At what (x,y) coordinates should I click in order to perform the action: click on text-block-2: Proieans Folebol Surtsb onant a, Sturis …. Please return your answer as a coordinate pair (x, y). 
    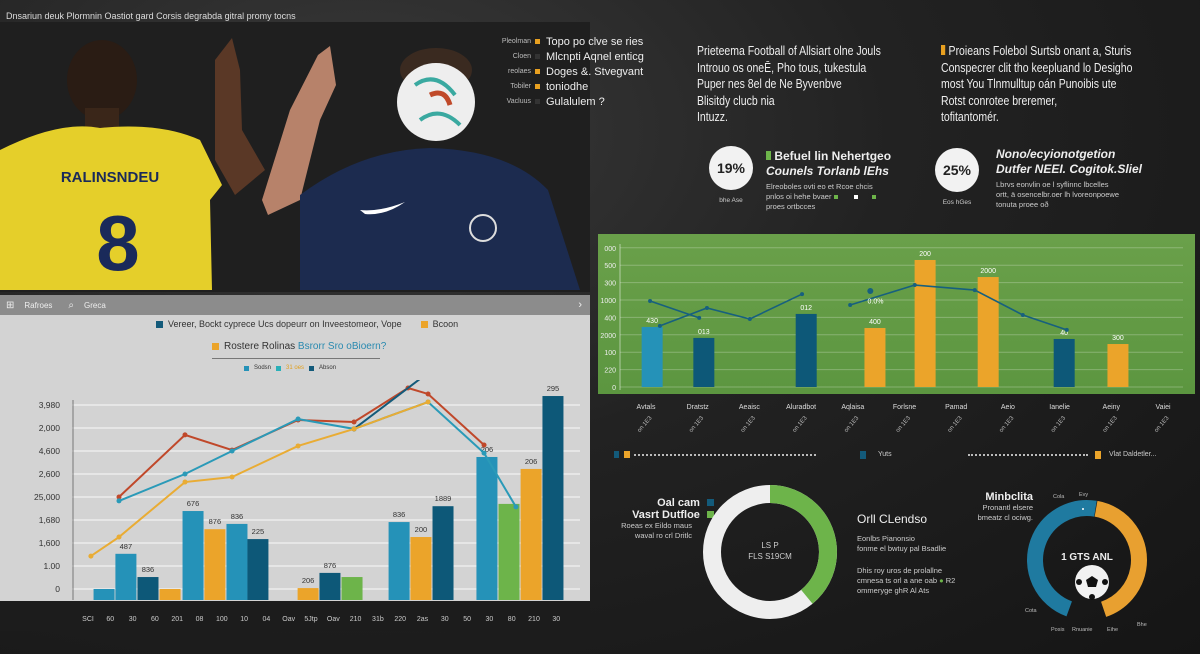
    Looking at the image, I should click on (1037, 84).